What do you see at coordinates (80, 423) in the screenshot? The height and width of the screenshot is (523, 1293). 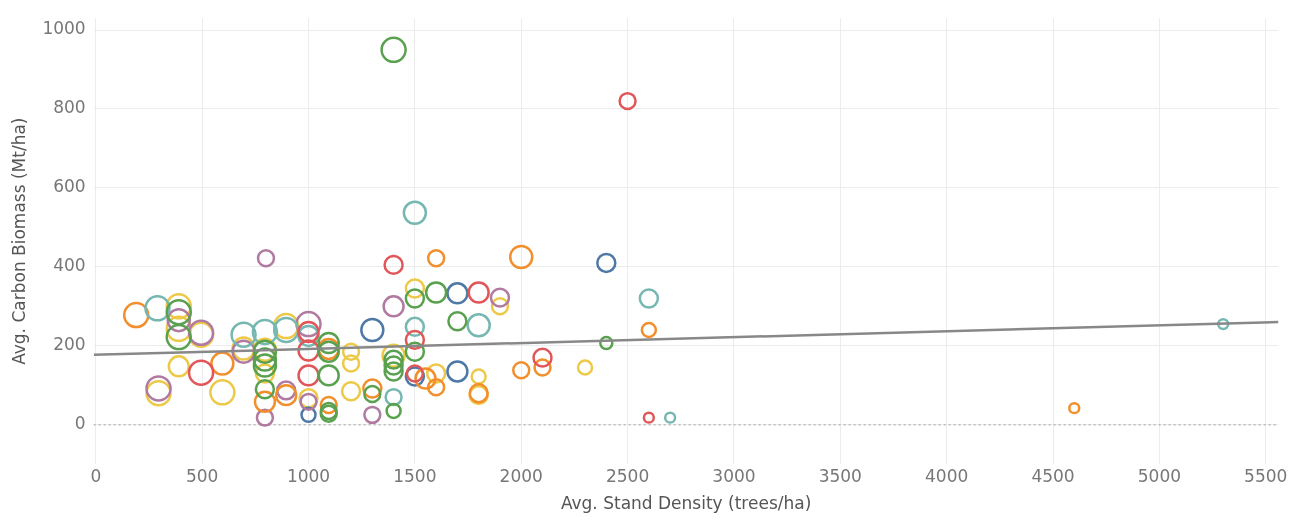 I see `y-tick-label: 0` at bounding box center [80, 423].